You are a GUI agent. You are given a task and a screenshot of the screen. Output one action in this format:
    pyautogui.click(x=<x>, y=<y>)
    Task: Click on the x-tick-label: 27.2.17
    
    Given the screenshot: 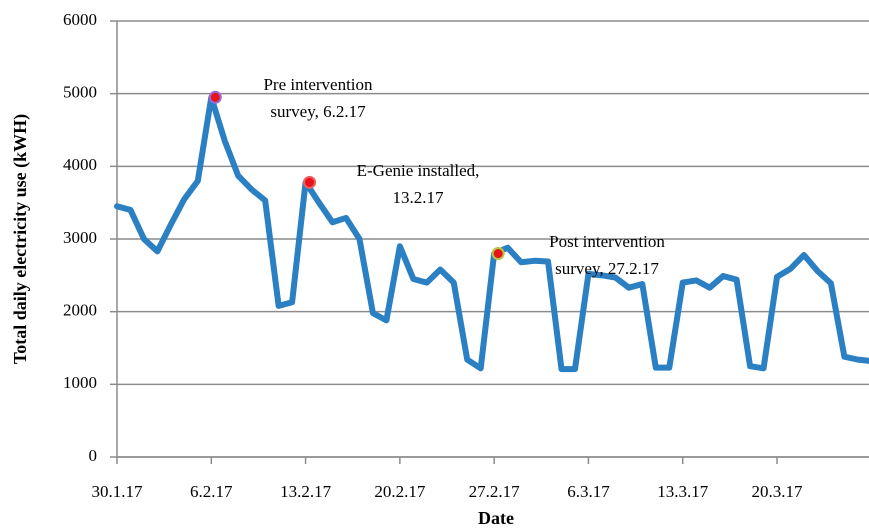 What is the action you would take?
    pyautogui.click(x=495, y=491)
    